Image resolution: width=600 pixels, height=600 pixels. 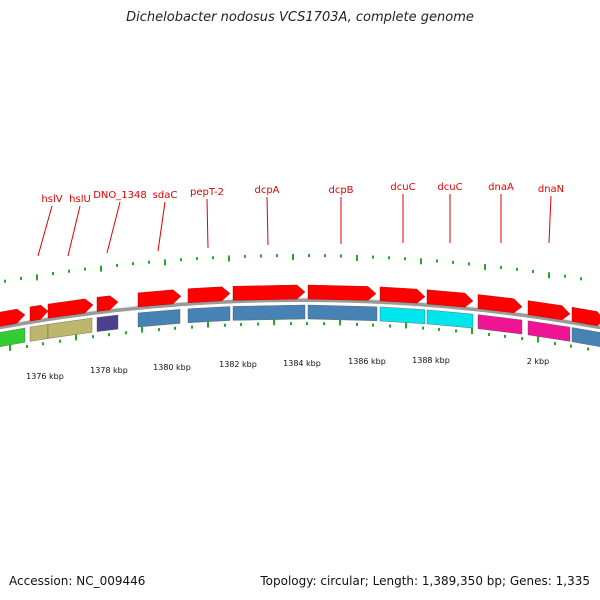 What do you see at coordinates (367, 361) in the screenshot?
I see `axis-kbp-label: 1386 kbp` at bounding box center [367, 361].